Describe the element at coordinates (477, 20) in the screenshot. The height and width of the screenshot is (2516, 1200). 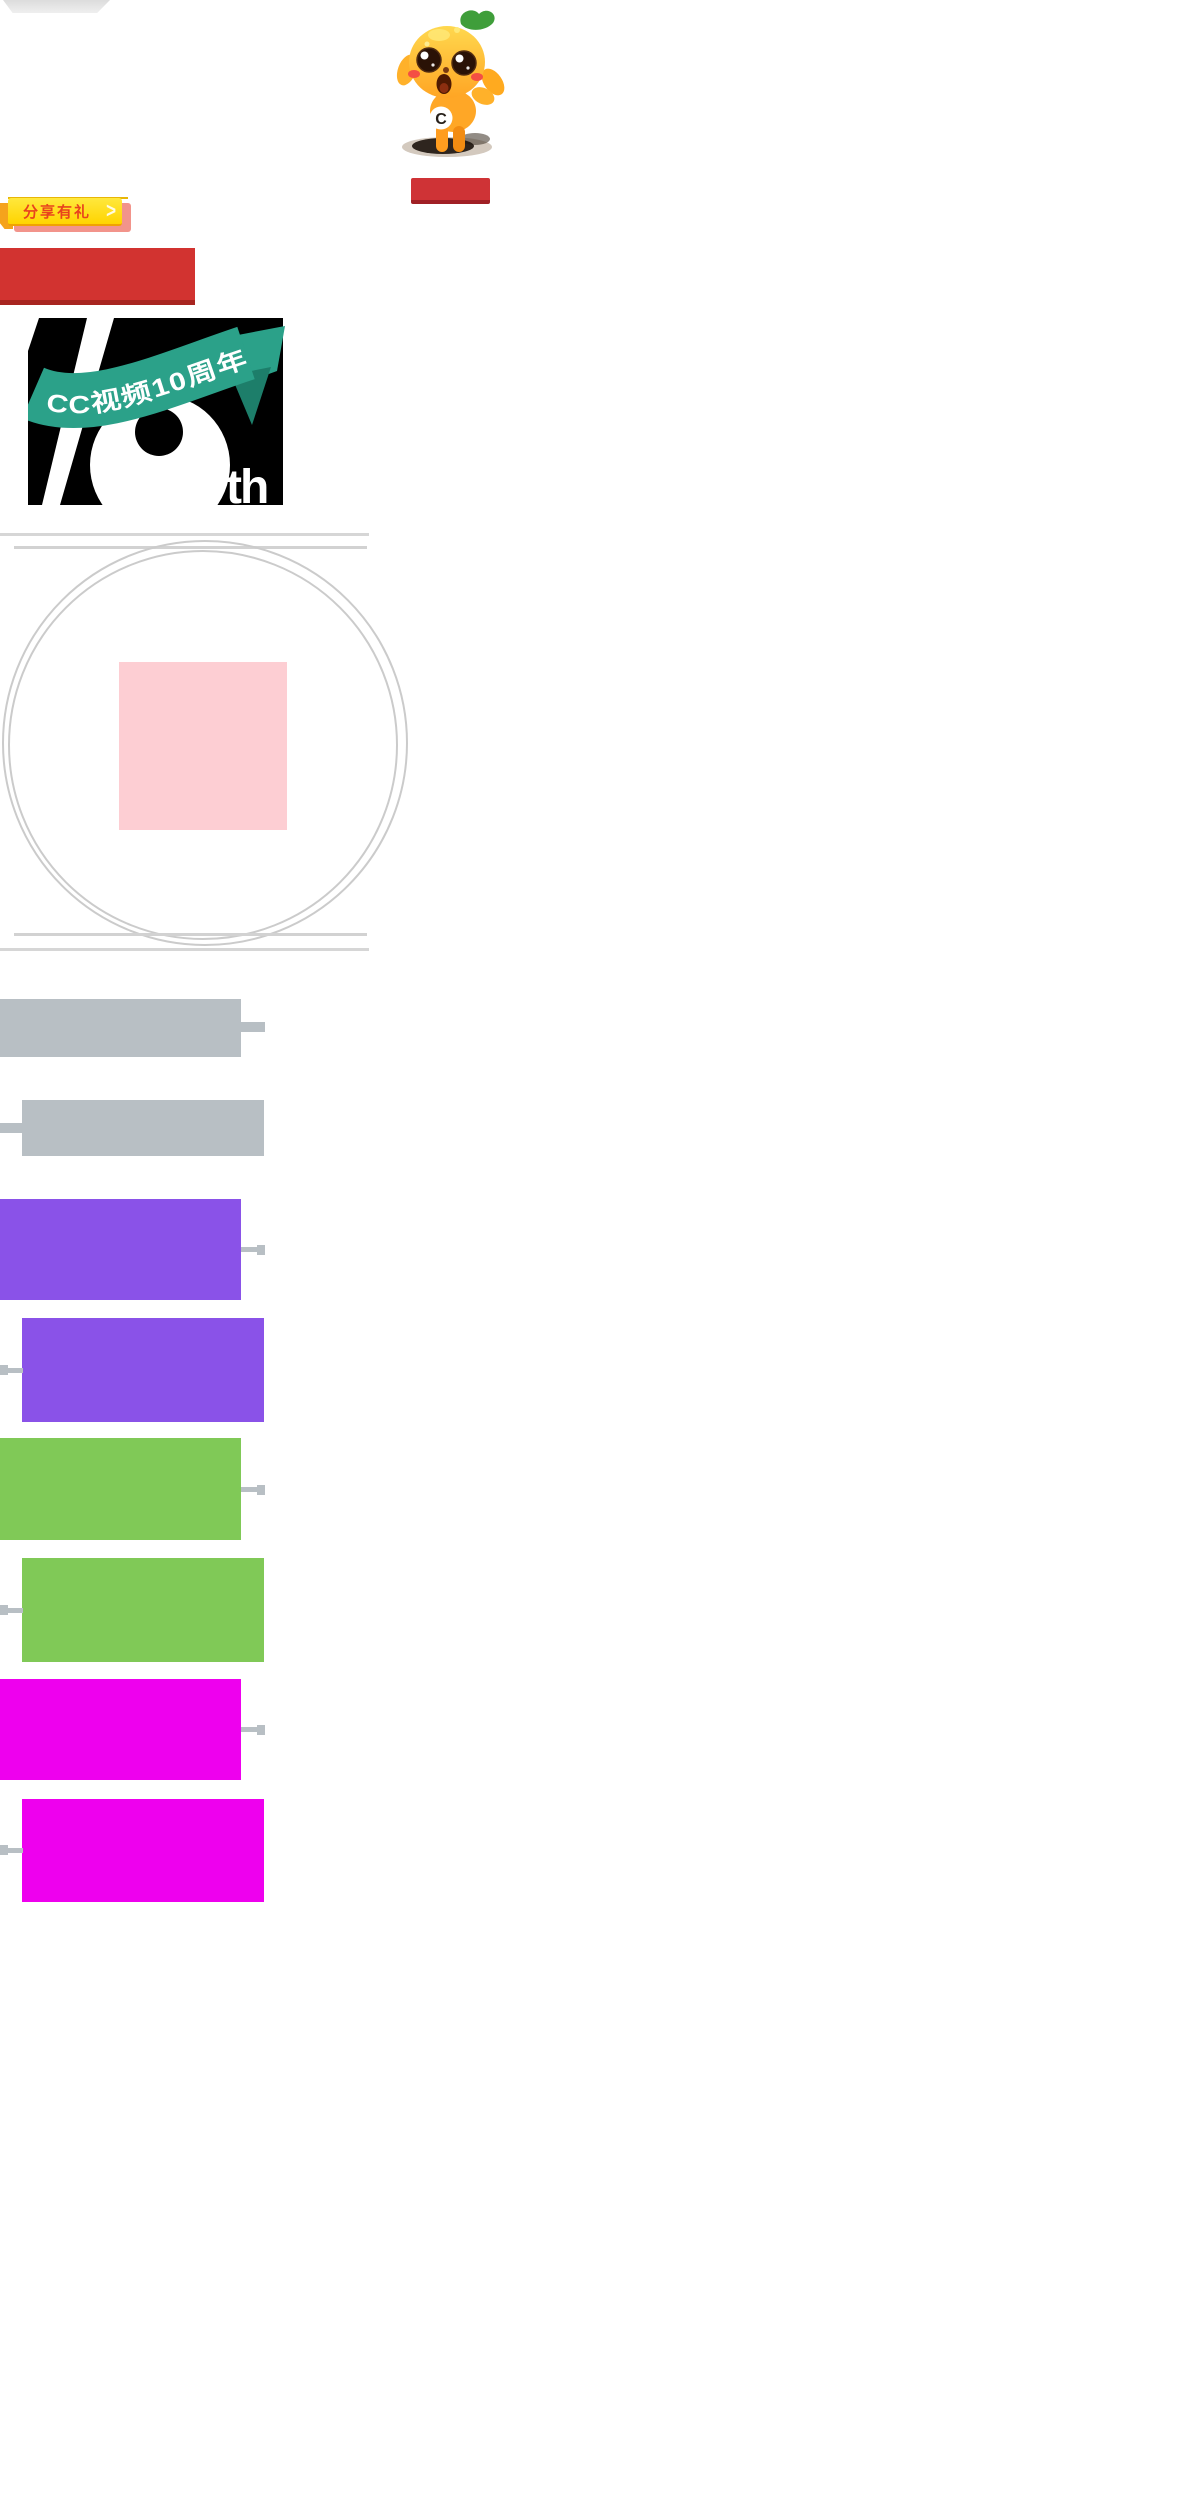
I see `leaf-icon` at that location.